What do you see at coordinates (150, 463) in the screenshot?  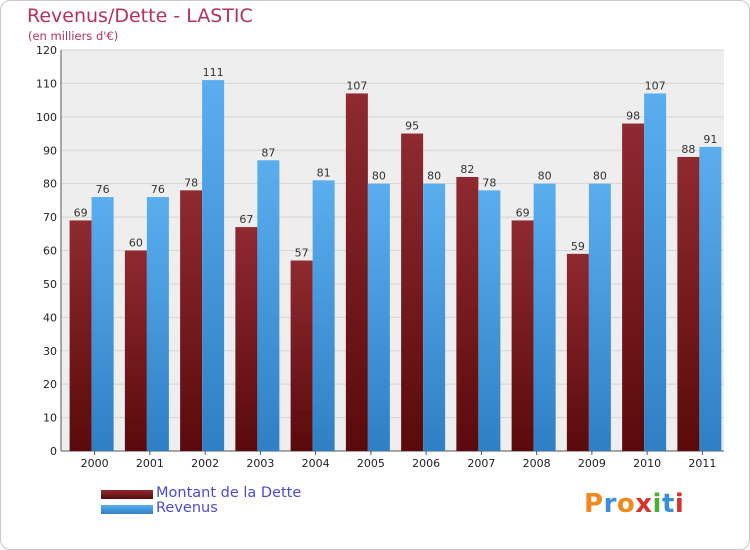 I see `x-tick-label-2001: 2001` at bounding box center [150, 463].